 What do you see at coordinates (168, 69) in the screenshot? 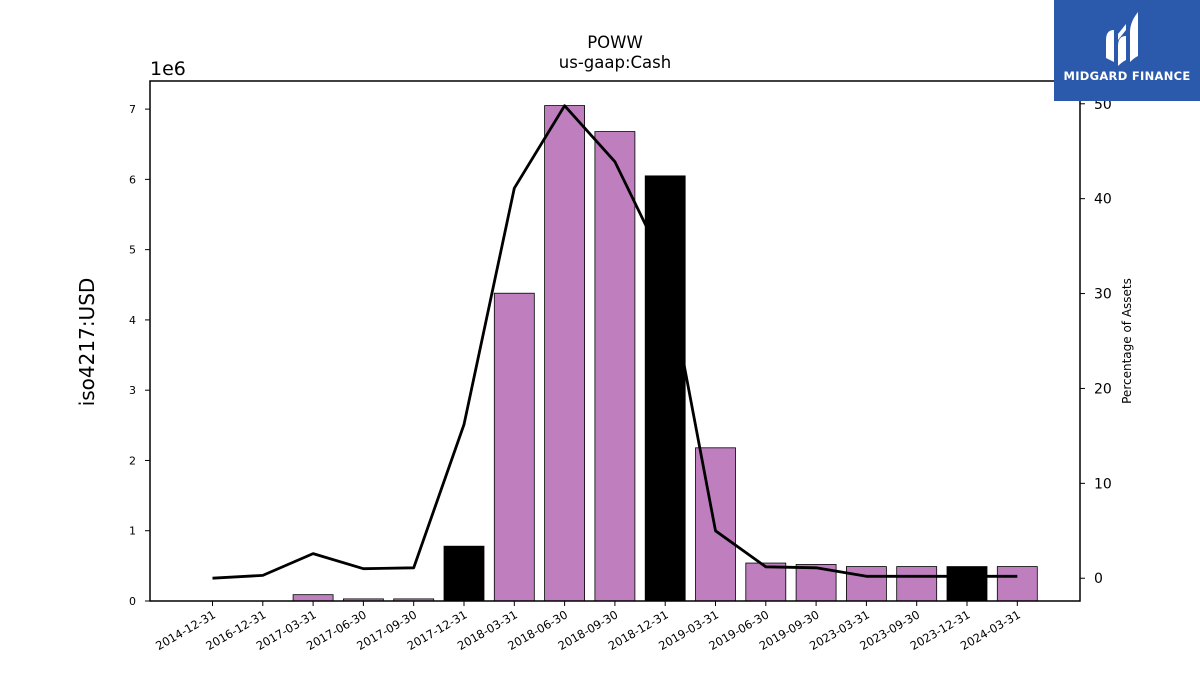
I see `y-multiplier-label: 1e6` at bounding box center [168, 69].